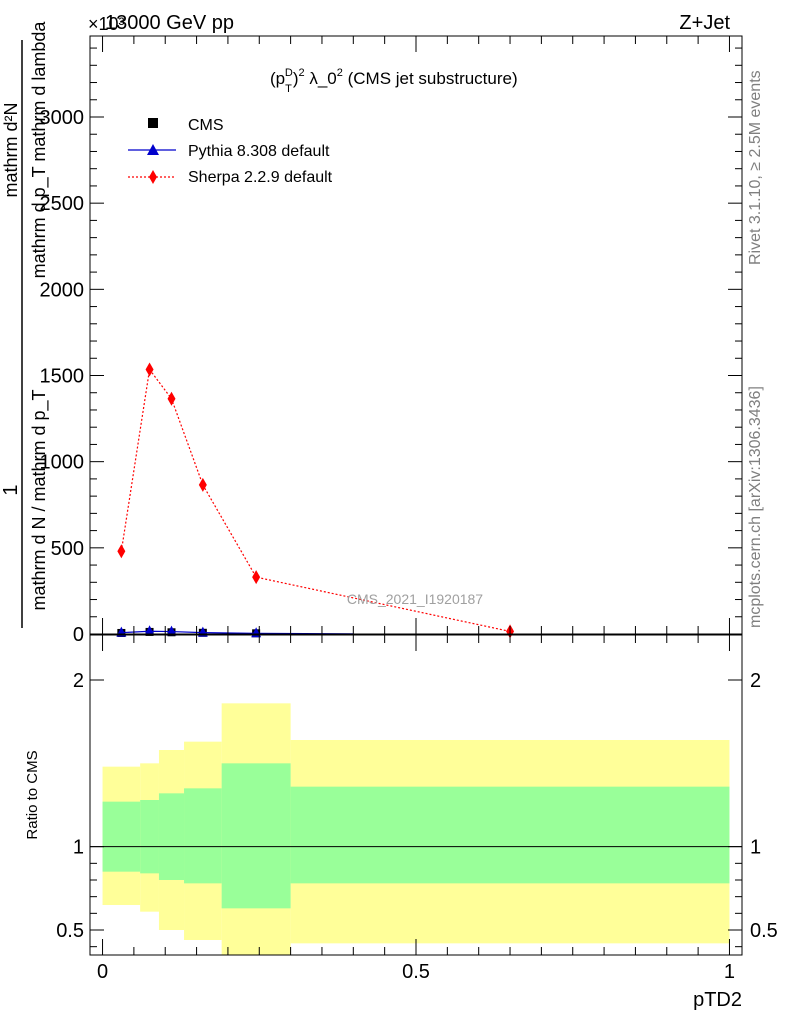 The width and height of the screenshot is (786, 1024). Describe the element at coordinates (62, 204) in the screenshot. I see `main-y-tick-label: 2500` at that location.